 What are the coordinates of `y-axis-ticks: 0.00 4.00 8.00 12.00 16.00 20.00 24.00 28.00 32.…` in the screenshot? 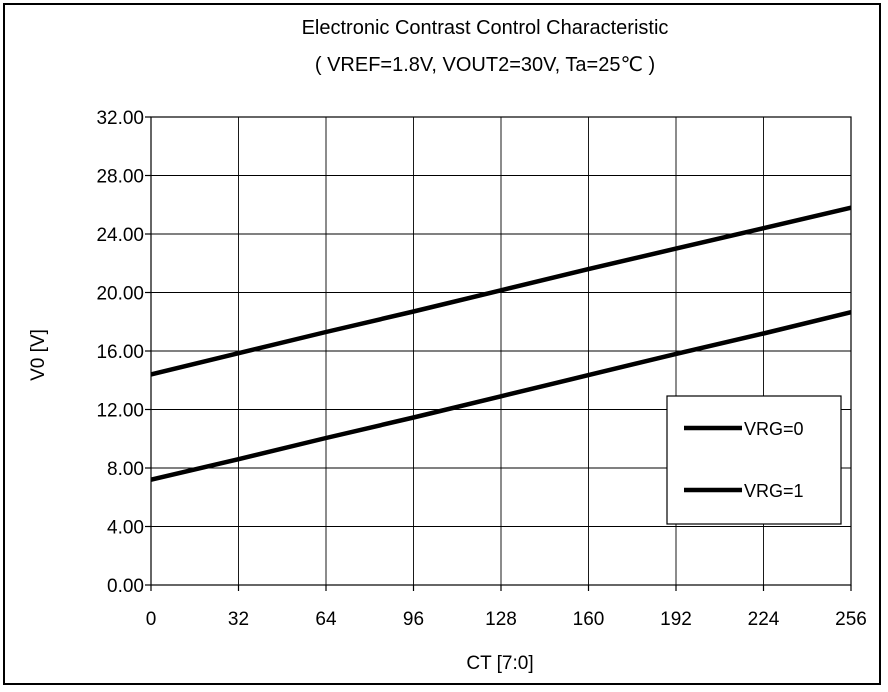 It's located at (123, 352).